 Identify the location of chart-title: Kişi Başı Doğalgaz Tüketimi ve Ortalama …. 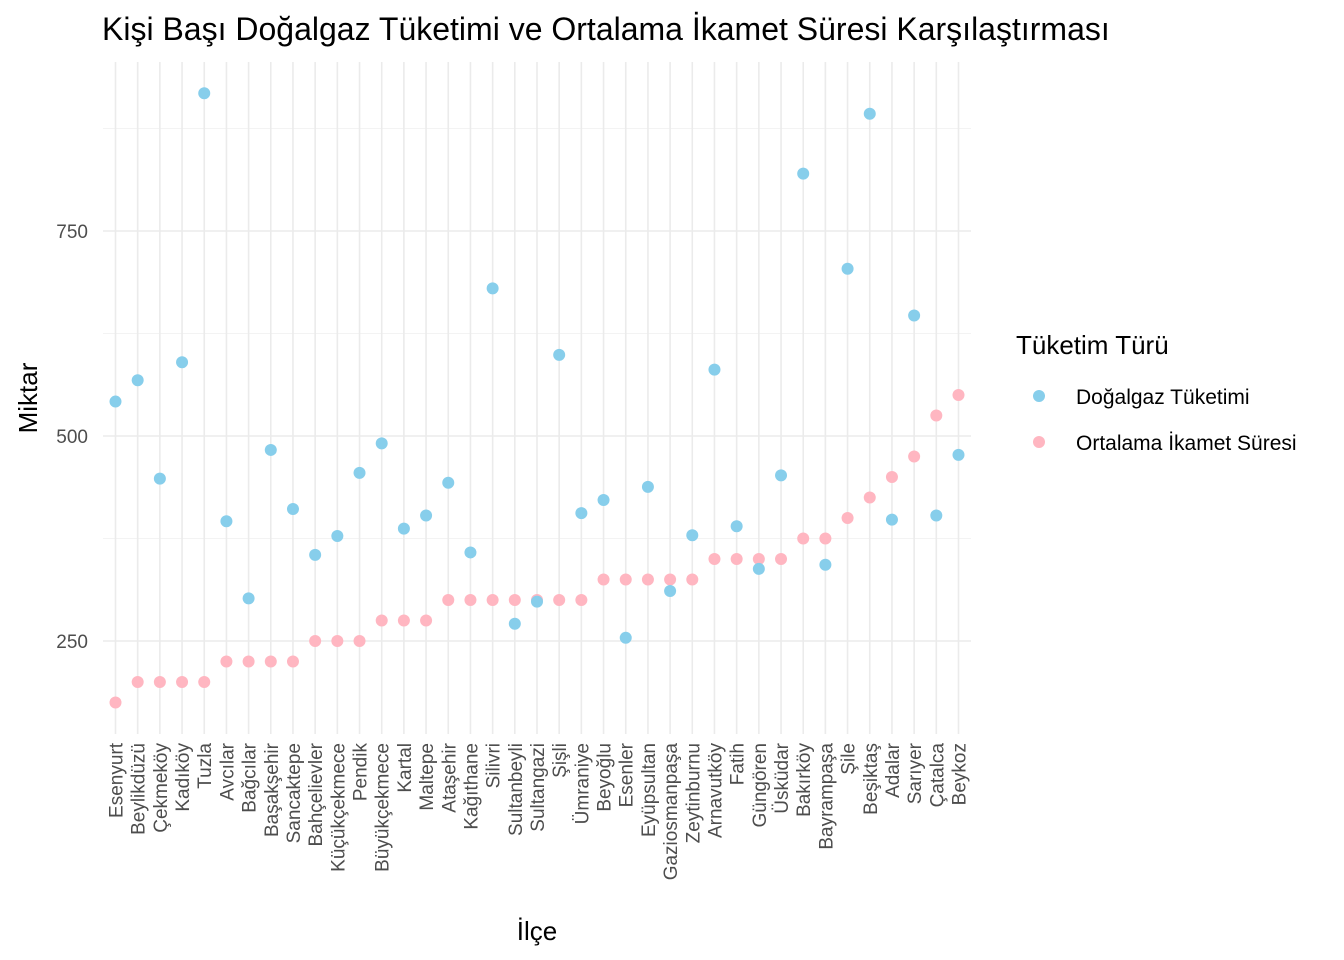
(606, 29).